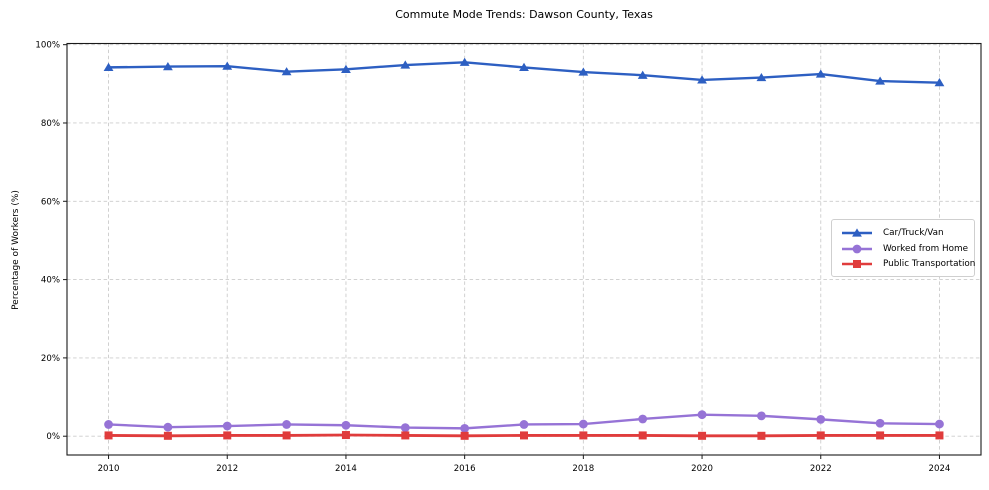 The height and width of the screenshot is (490, 989). I want to click on legend-triangle-icon, so click(857, 232).